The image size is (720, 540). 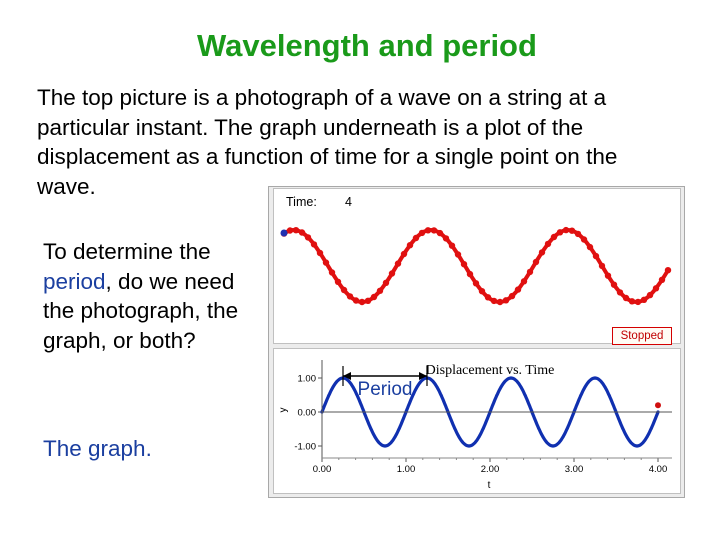 What do you see at coordinates (347, 376) in the screenshot?
I see `period-arrowhead-left` at bounding box center [347, 376].